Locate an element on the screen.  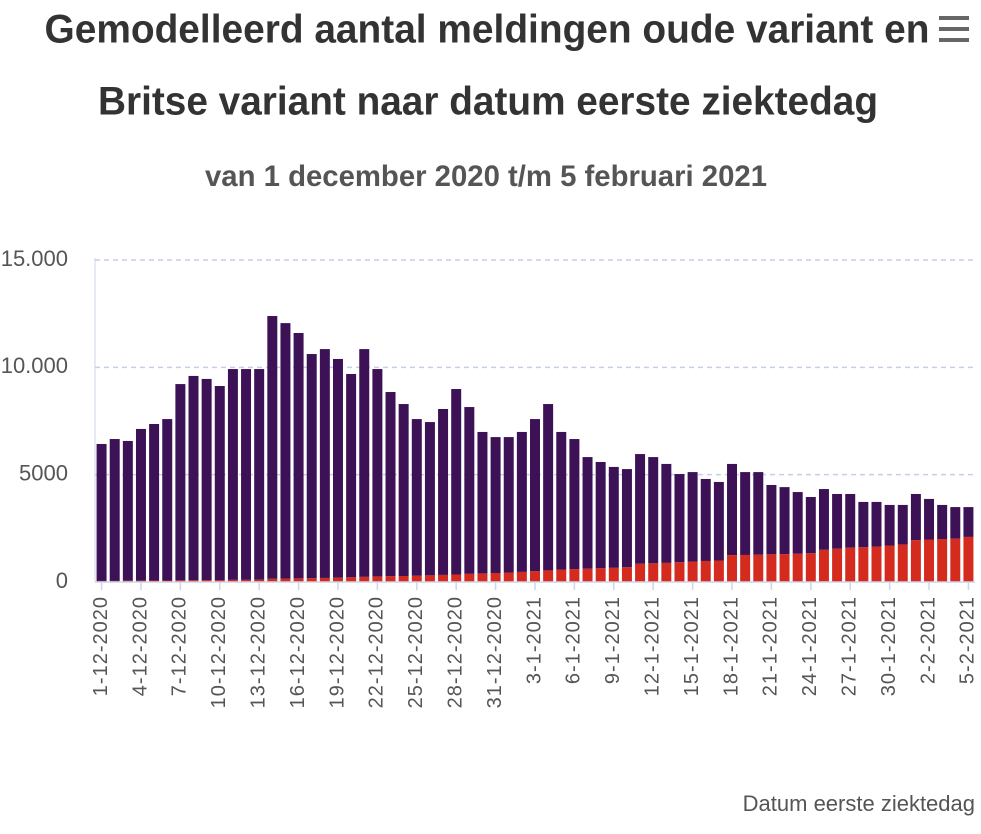
x-tick-label: 3-1-2021 is located at coordinates (534, 640).